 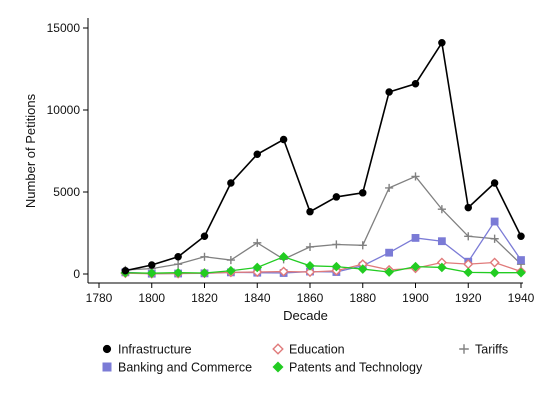 I want to click on x-tick-label: 1940, so click(x=521, y=298).